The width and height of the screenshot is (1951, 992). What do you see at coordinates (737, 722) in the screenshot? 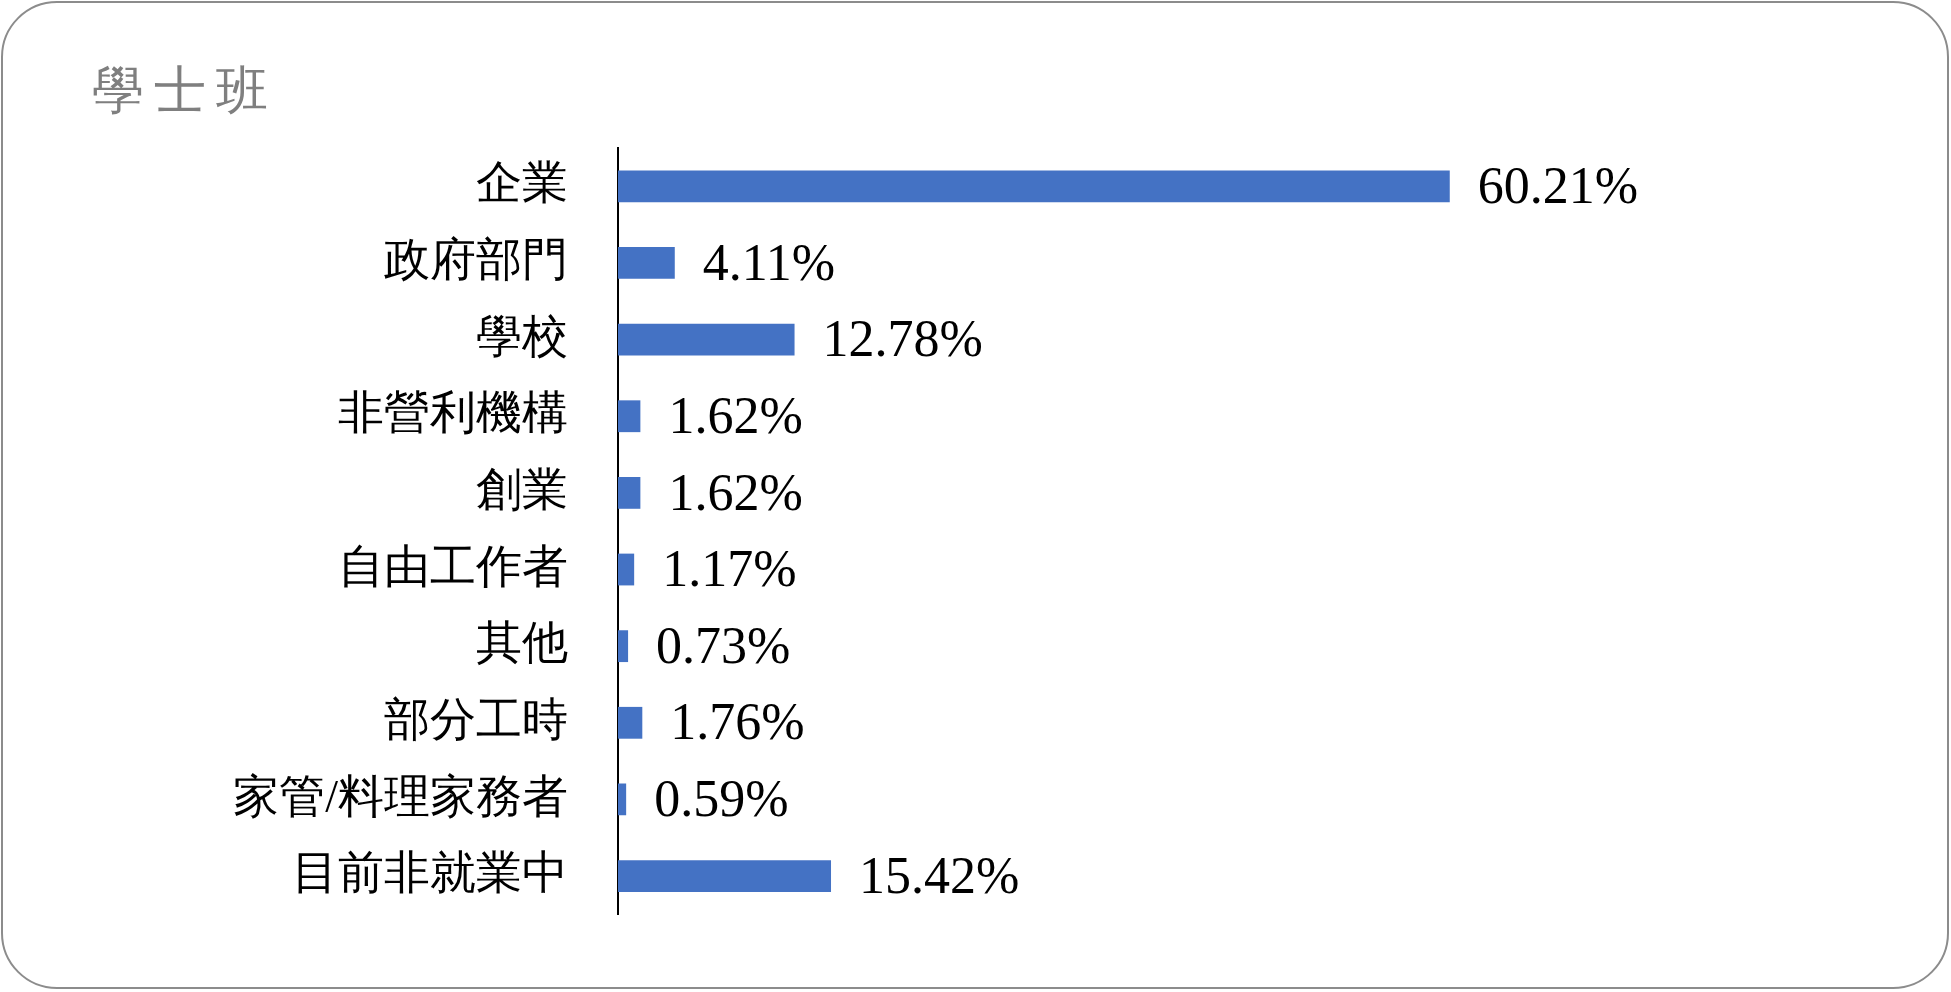
I see `data-label: 1.76%` at bounding box center [737, 722].